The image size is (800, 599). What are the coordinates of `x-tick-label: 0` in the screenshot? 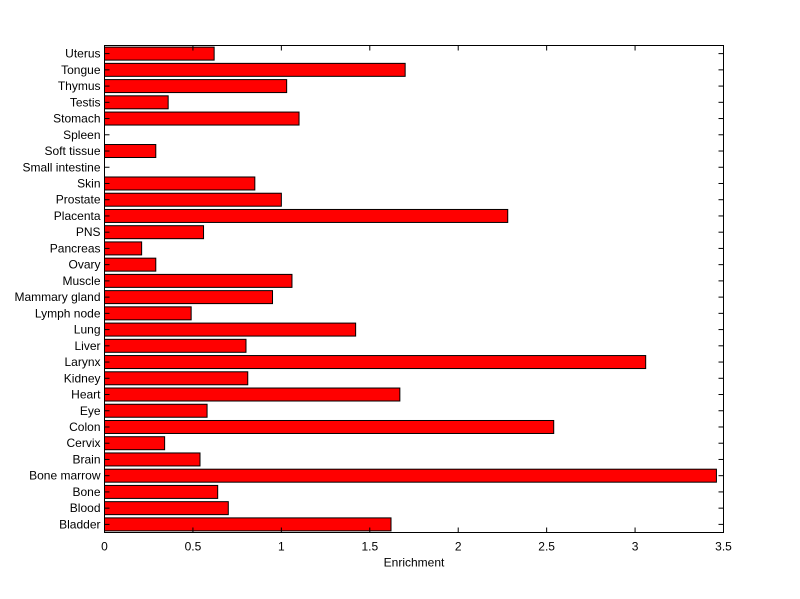 It's located at (104, 547).